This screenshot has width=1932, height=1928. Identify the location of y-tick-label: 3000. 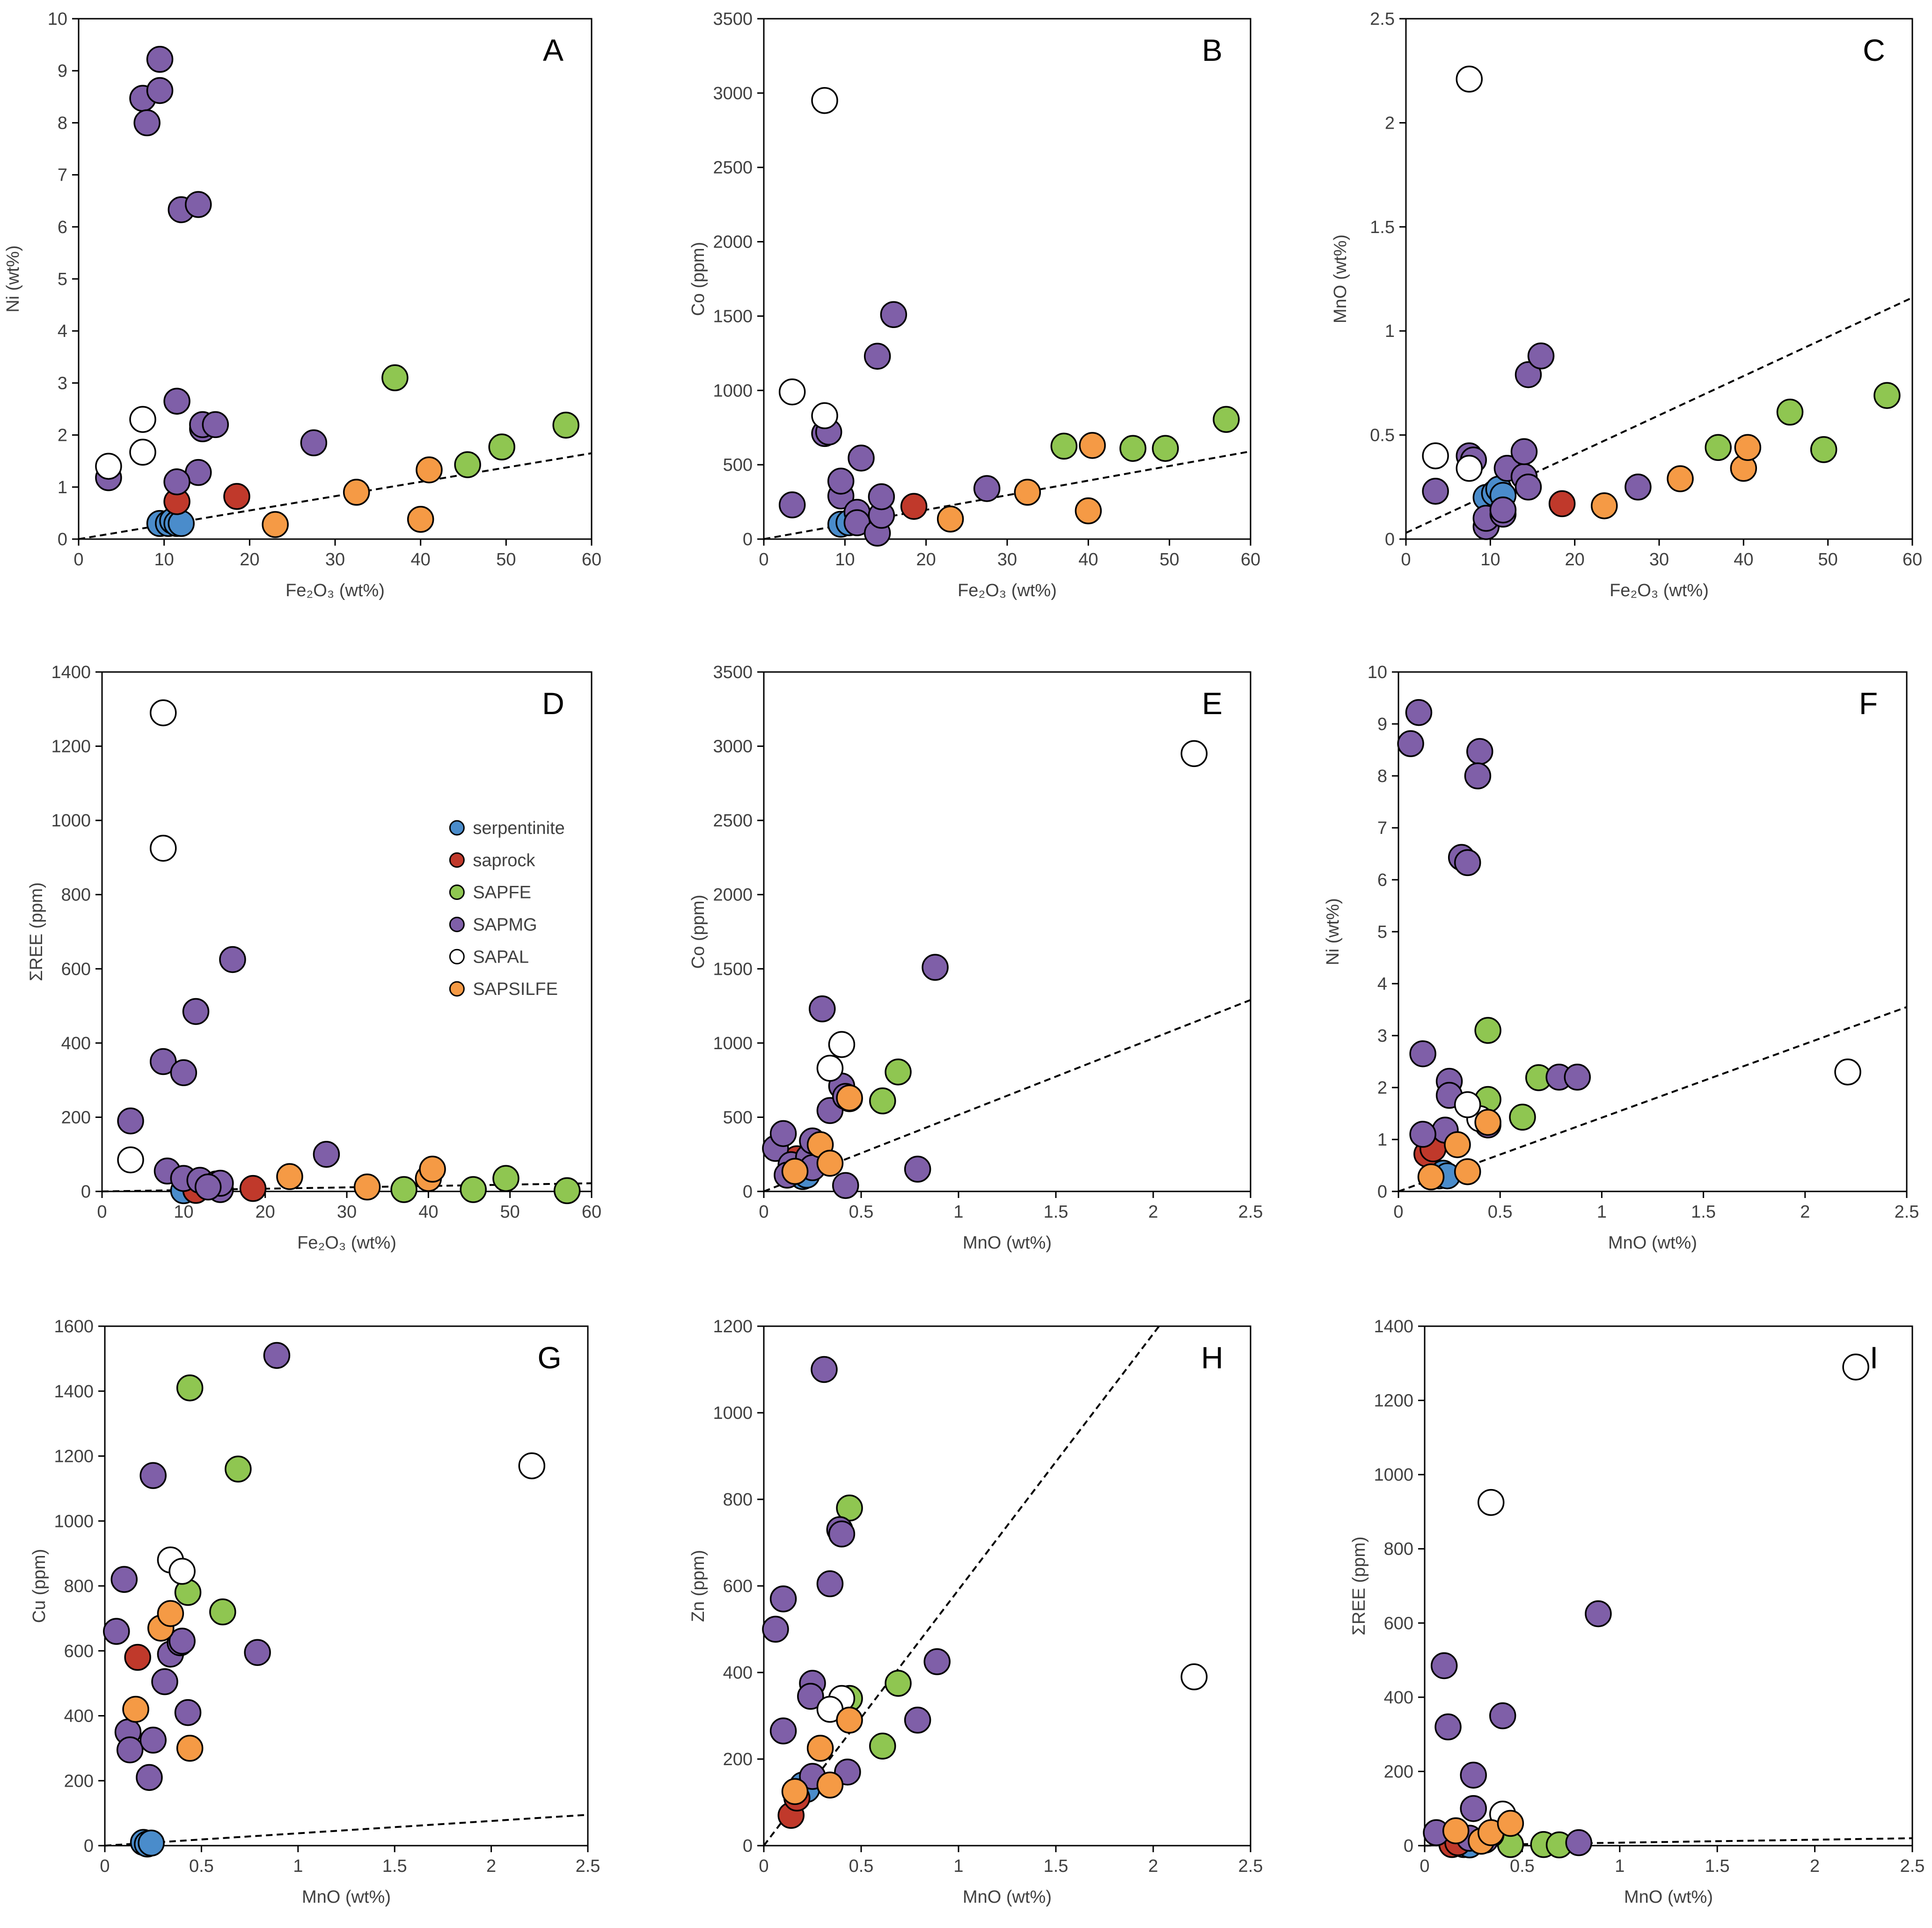
(733, 93).